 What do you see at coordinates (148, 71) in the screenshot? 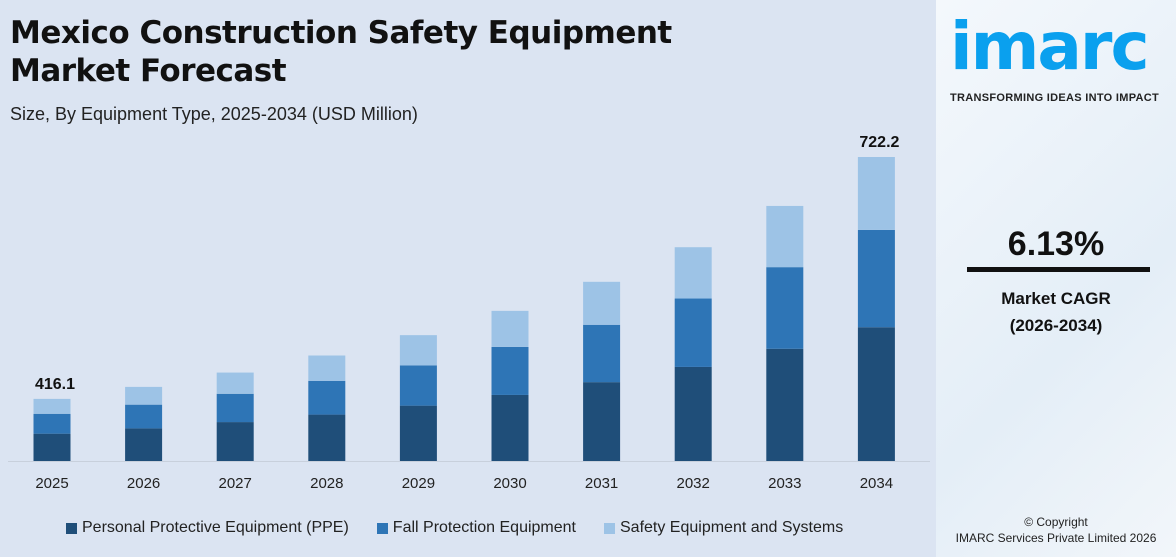
I see `title-line-2: Market Forecast` at bounding box center [148, 71].